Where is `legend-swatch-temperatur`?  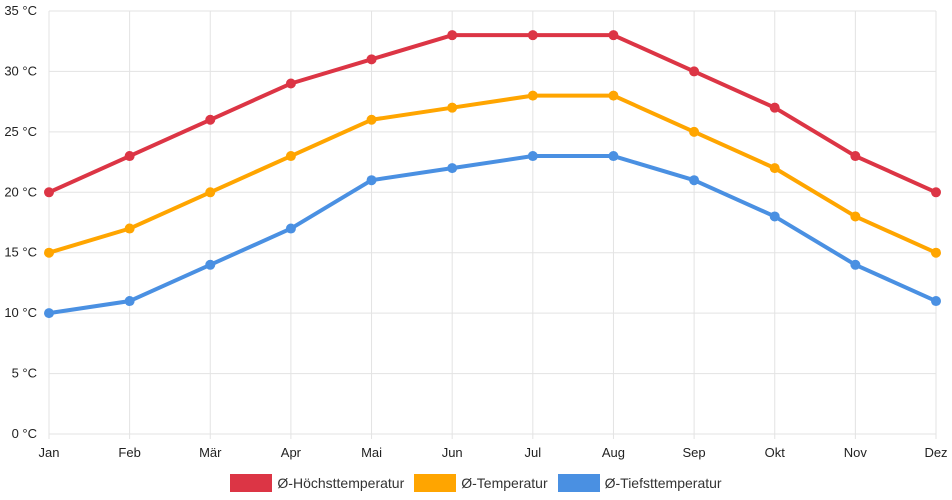 legend-swatch-temperatur is located at coordinates (435, 483).